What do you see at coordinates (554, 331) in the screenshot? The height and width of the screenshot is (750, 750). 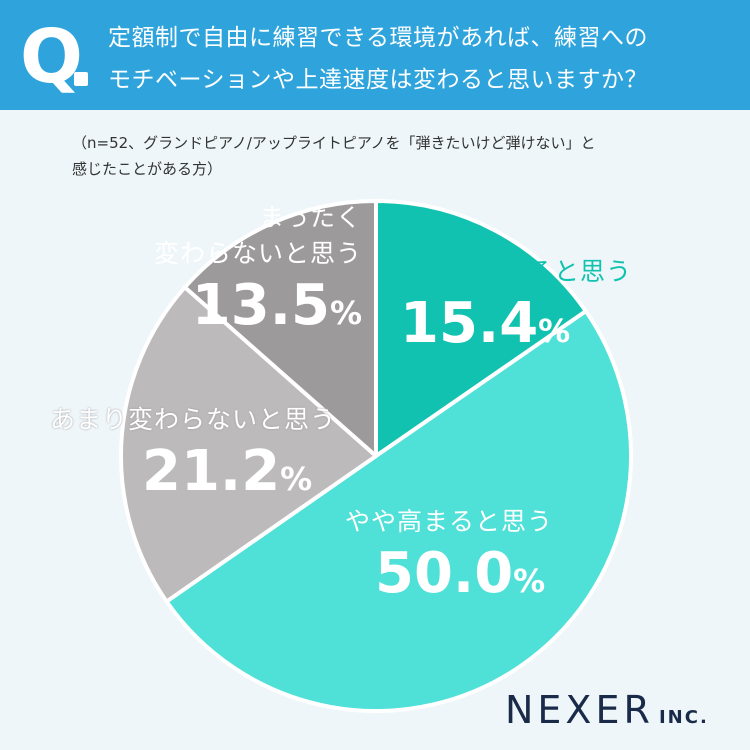 I see `slice-unit-very-increase: %` at bounding box center [554, 331].